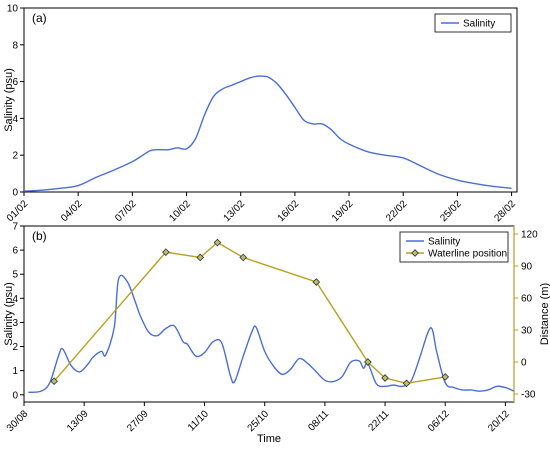  What do you see at coordinates (18, 211) in the screenshot?
I see `x-tick-label: 01/02` at bounding box center [18, 211].